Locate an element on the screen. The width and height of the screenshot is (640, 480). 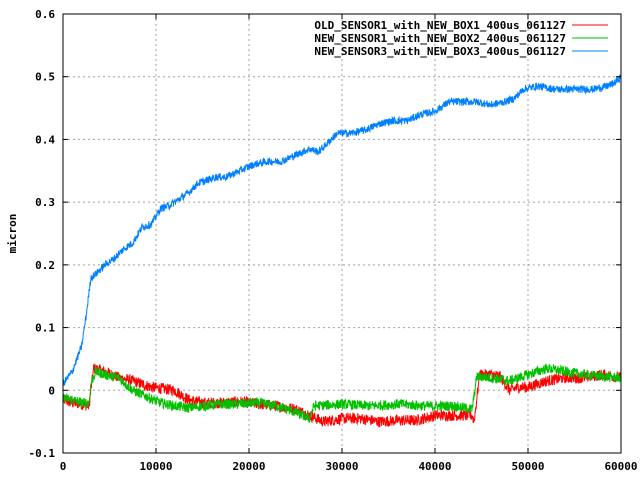
x-tick-label: 10000 is located at coordinates (155, 466).